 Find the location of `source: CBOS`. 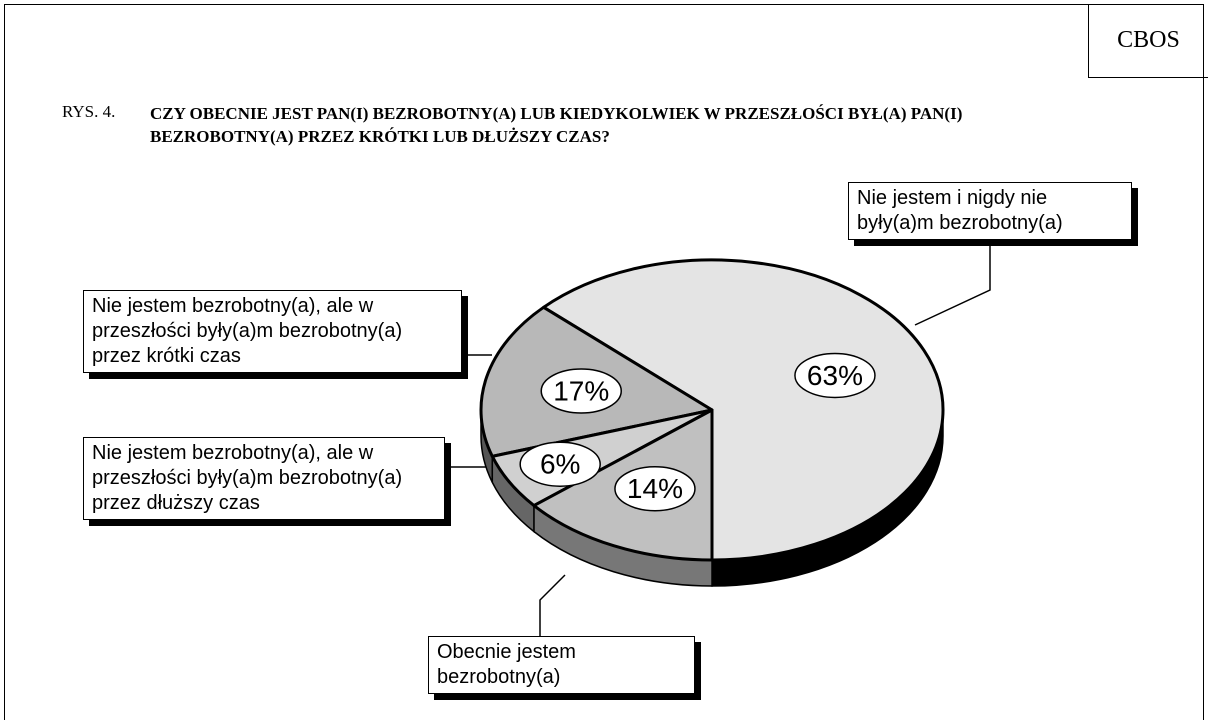

source: CBOS is located at coordinates (1148, 41).